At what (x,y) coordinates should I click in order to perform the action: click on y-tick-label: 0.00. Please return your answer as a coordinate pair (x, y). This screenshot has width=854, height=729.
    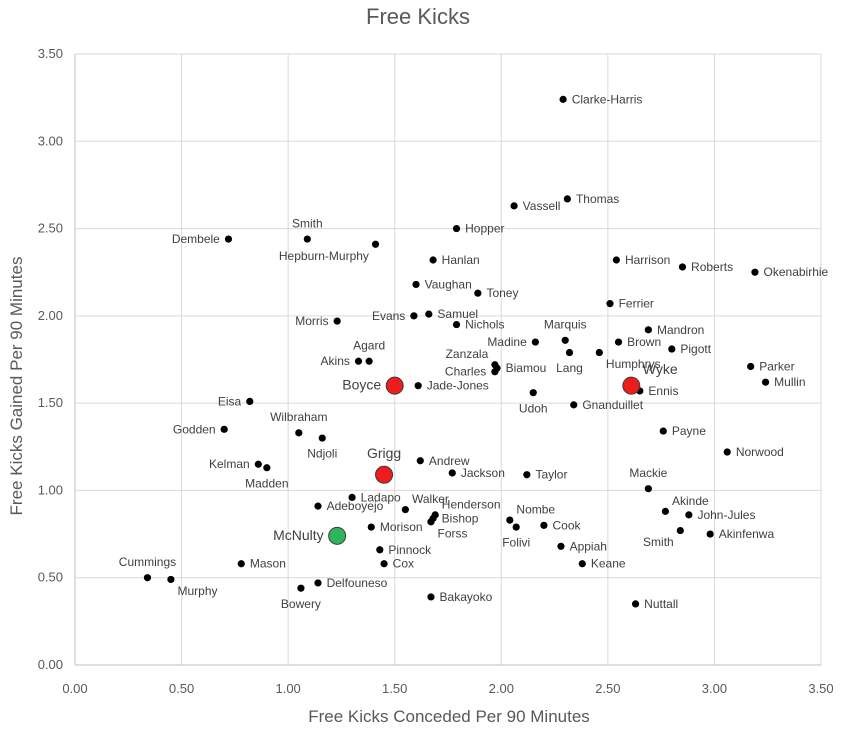
    Looking at the image, I should click on (50, 664).